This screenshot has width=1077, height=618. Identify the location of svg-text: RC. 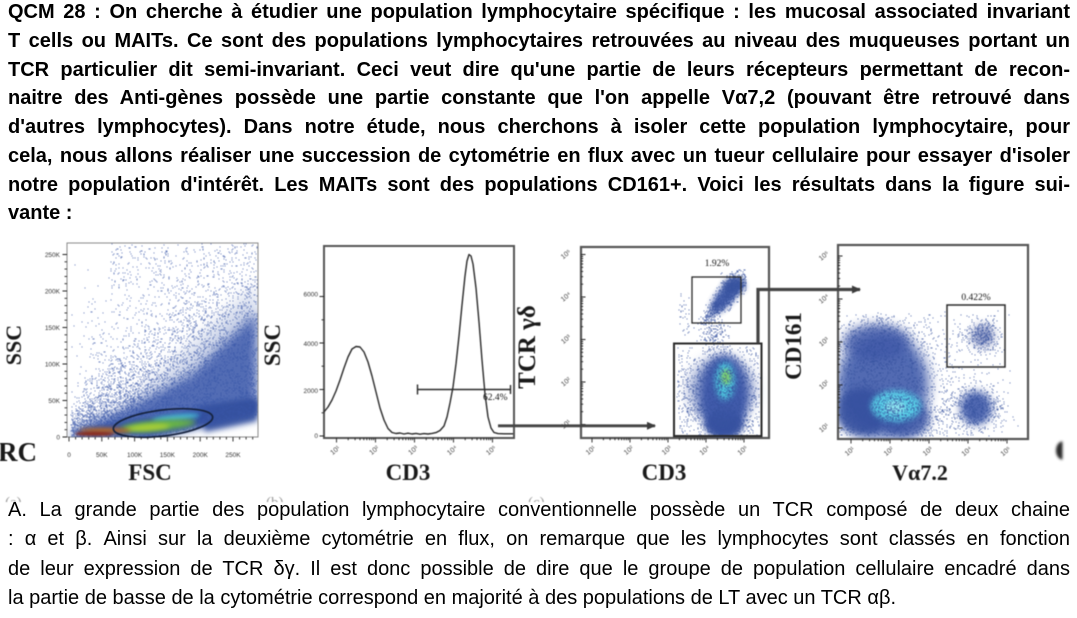
(18, 452).